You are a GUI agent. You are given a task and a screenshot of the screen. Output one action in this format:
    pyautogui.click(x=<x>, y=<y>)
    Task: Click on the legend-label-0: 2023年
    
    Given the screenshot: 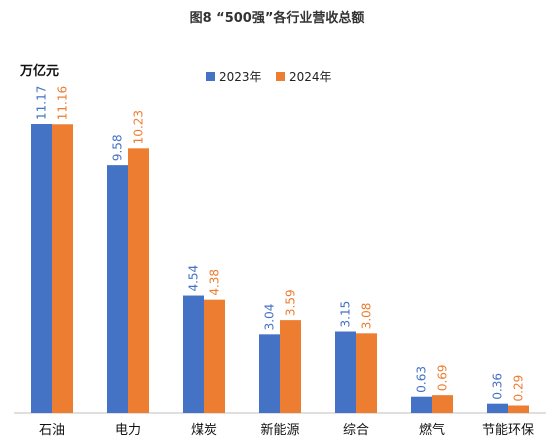 What is the action you would take?
    pyautogui.click(x=240, y=77)
    